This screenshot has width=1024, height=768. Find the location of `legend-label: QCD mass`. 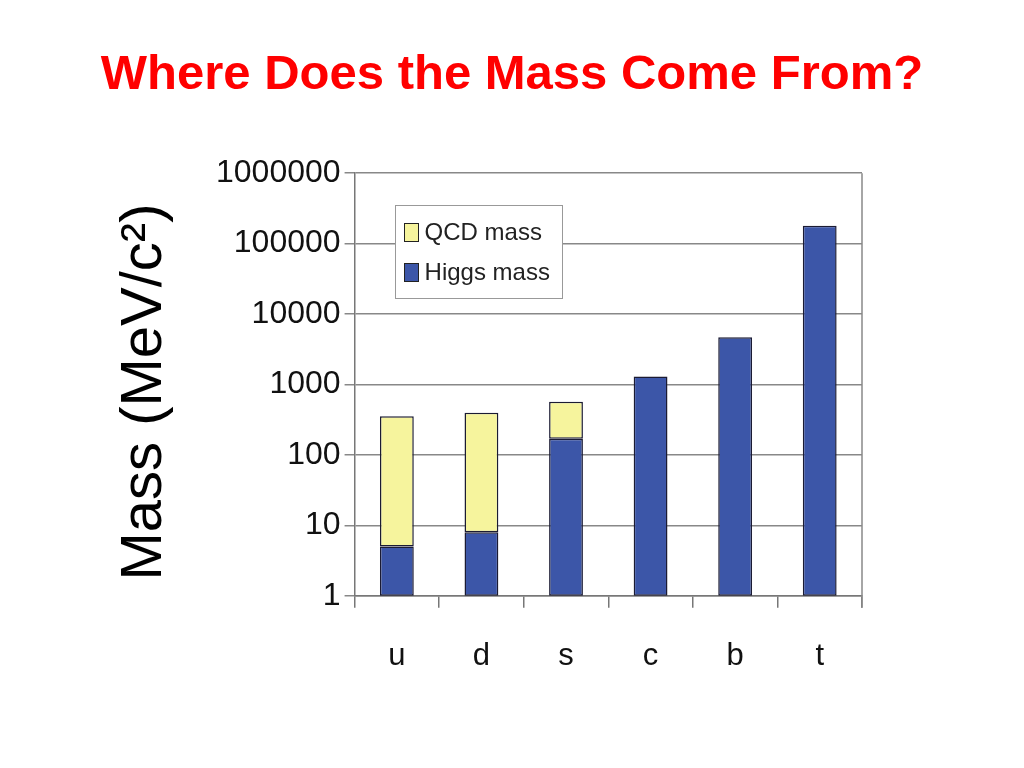

legend-label: QCD mass is located at coordinates (483, 232).